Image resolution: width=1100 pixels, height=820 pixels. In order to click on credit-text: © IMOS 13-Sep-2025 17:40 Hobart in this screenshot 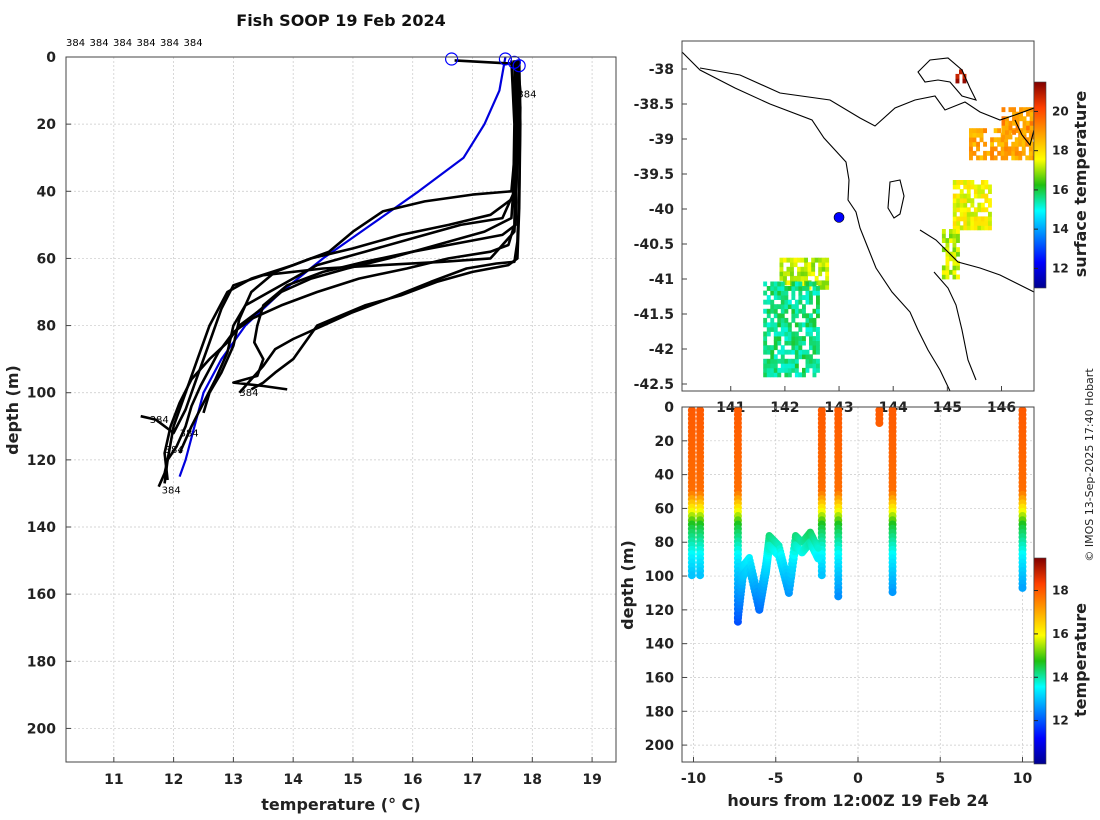, I will do `click(1089, 465)`.